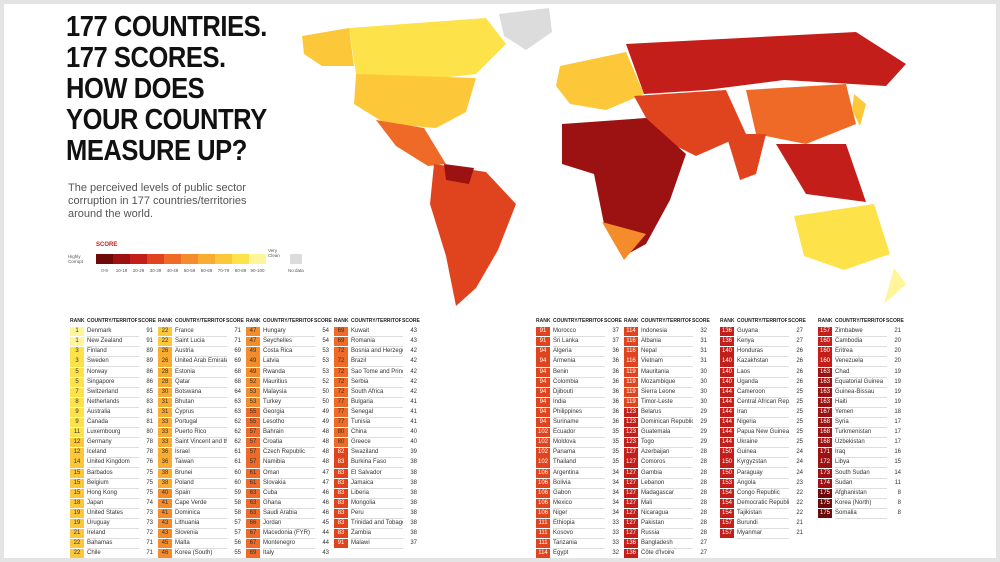 This screenshot has height=562, width=1000. I want to click on score-cell: 28, so click(703, 492).